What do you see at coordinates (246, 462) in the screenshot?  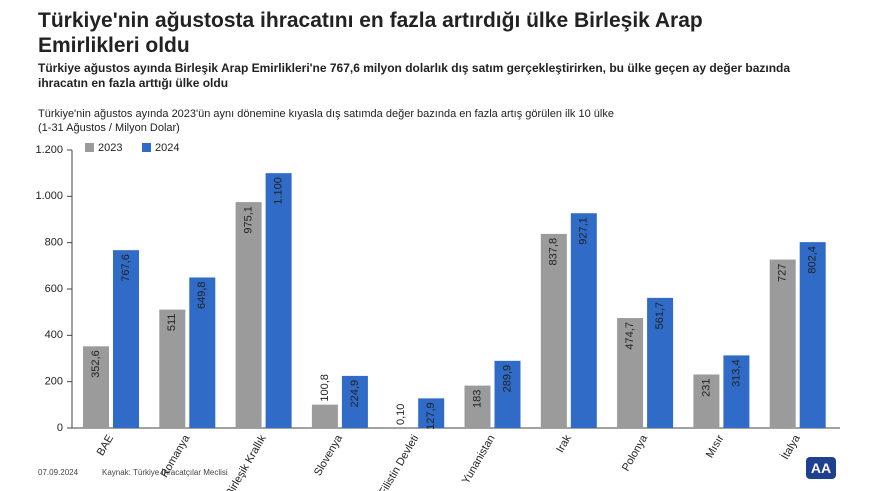 I see `x-tick-label: Birleşik Krallık` at bounding box center [246, 462].